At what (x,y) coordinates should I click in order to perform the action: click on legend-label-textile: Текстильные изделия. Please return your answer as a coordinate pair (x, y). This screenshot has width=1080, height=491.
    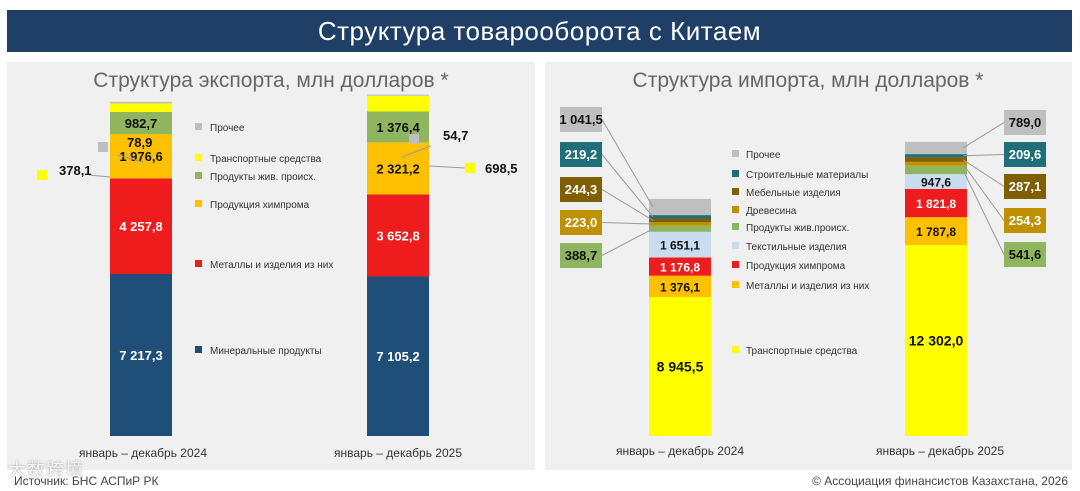
    Looking at the image, I should click on (796, 247).